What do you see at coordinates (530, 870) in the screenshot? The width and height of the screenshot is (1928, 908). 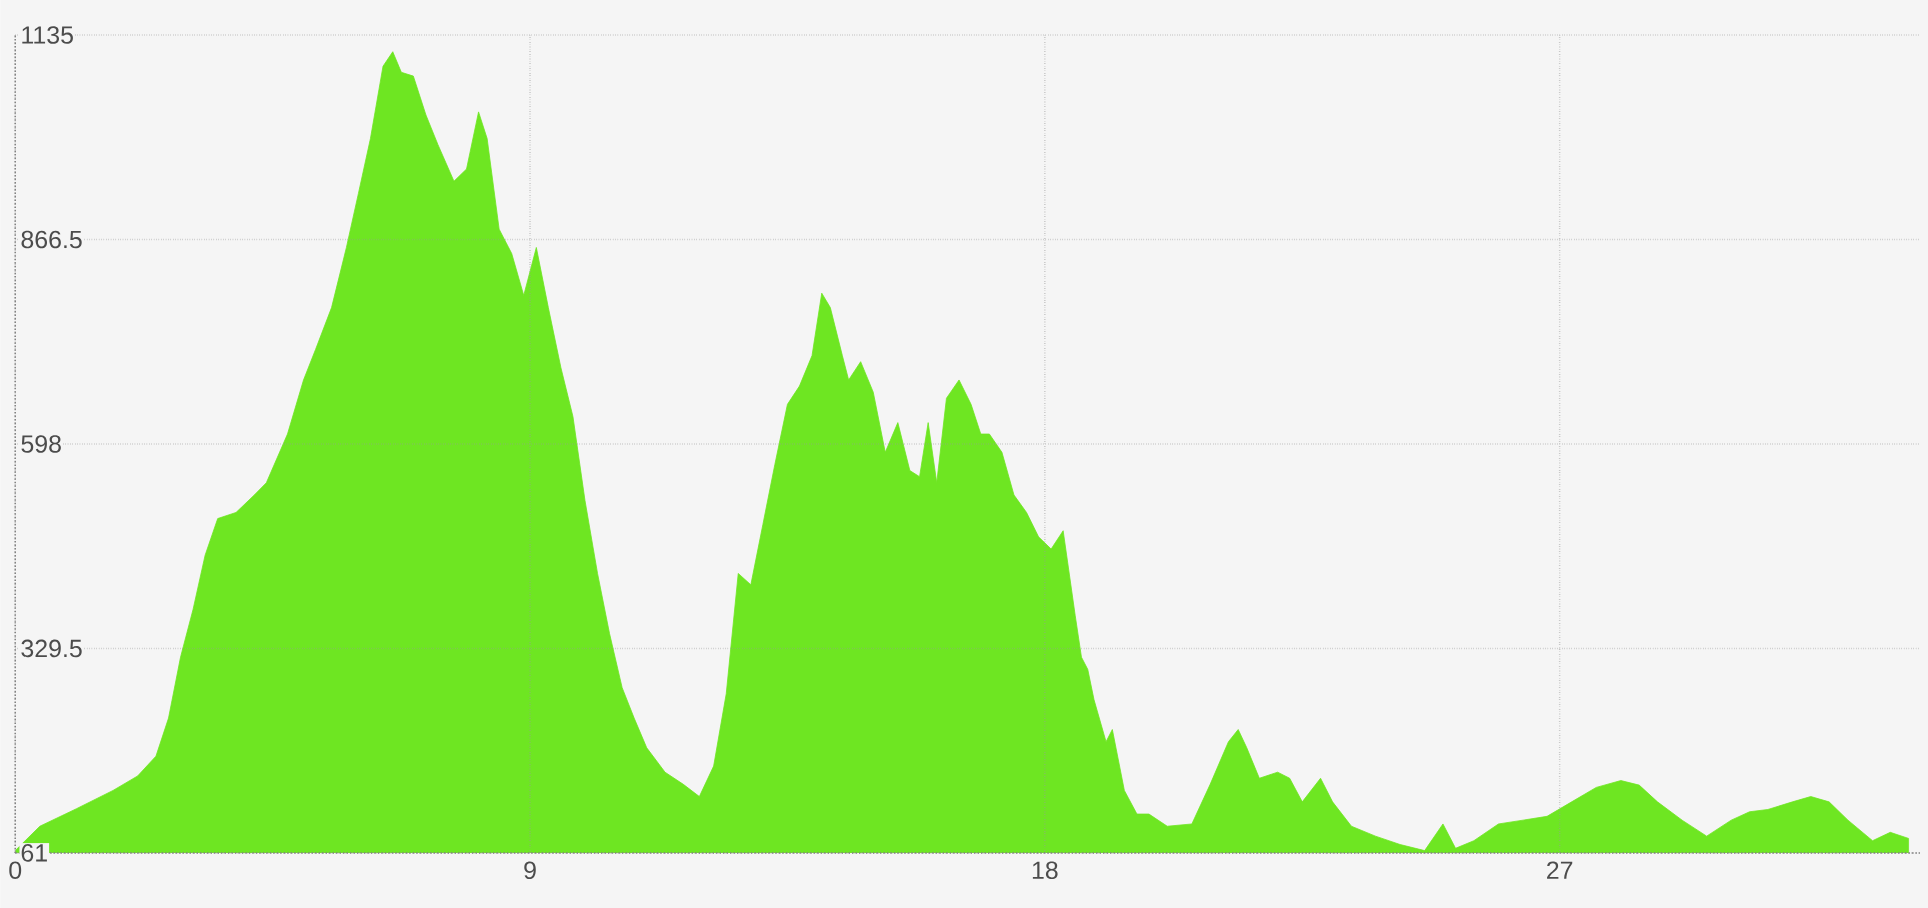 I see `x-tick-label: 9` at bounding box center [530, 870].